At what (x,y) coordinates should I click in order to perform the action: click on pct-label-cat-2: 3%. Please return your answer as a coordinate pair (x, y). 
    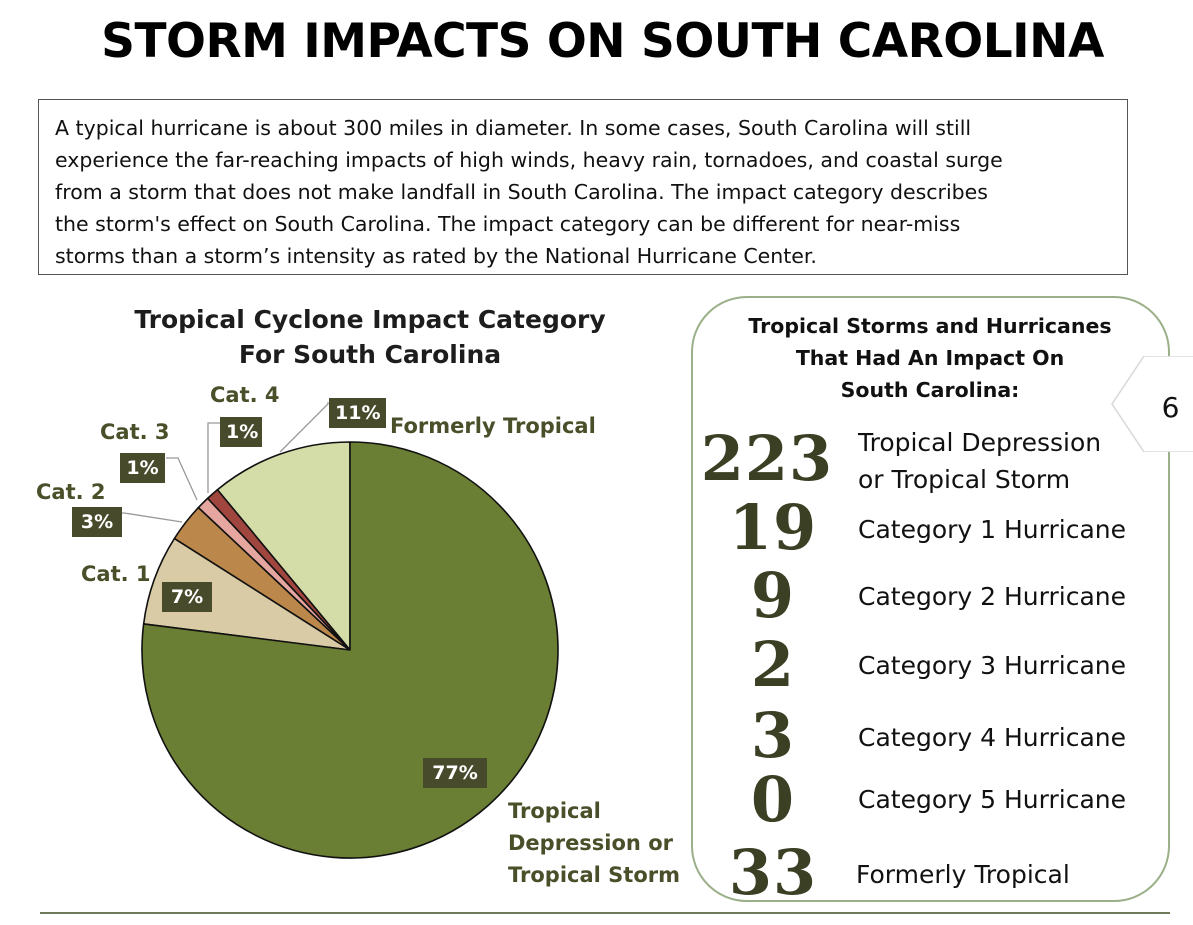
    Looking at the image, I should click on (97, 522).